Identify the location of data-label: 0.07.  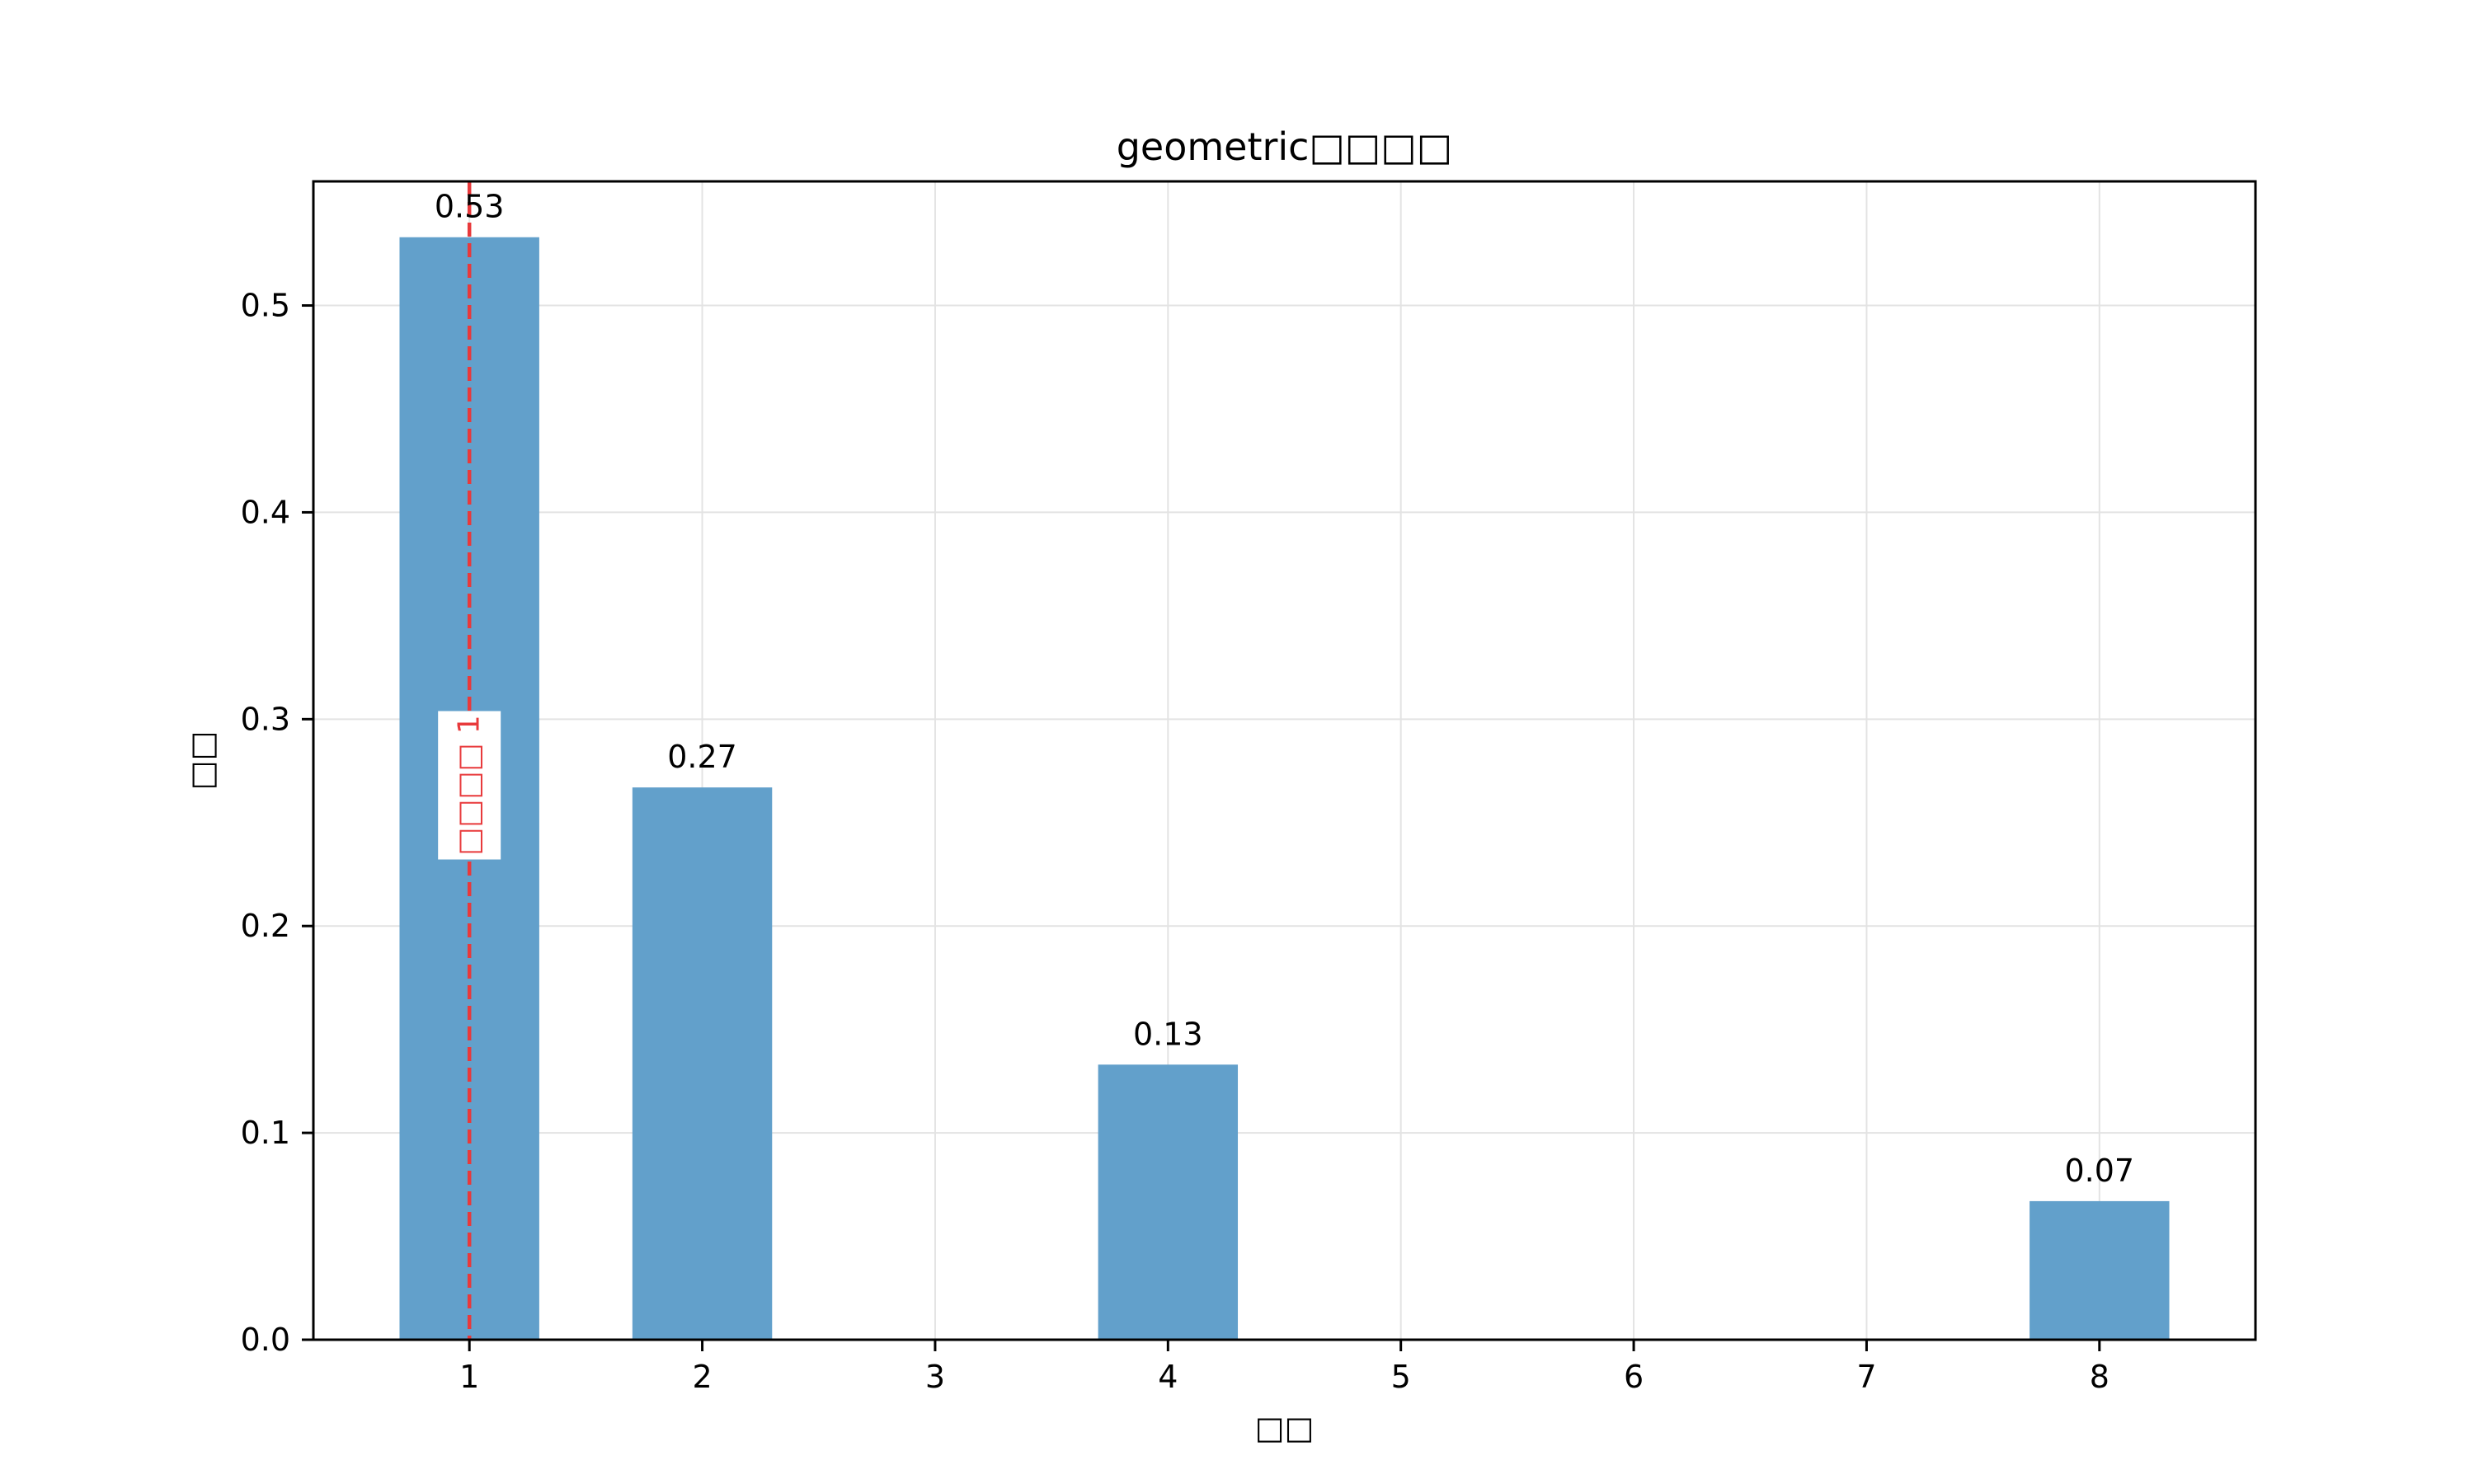
(2100, 1171).